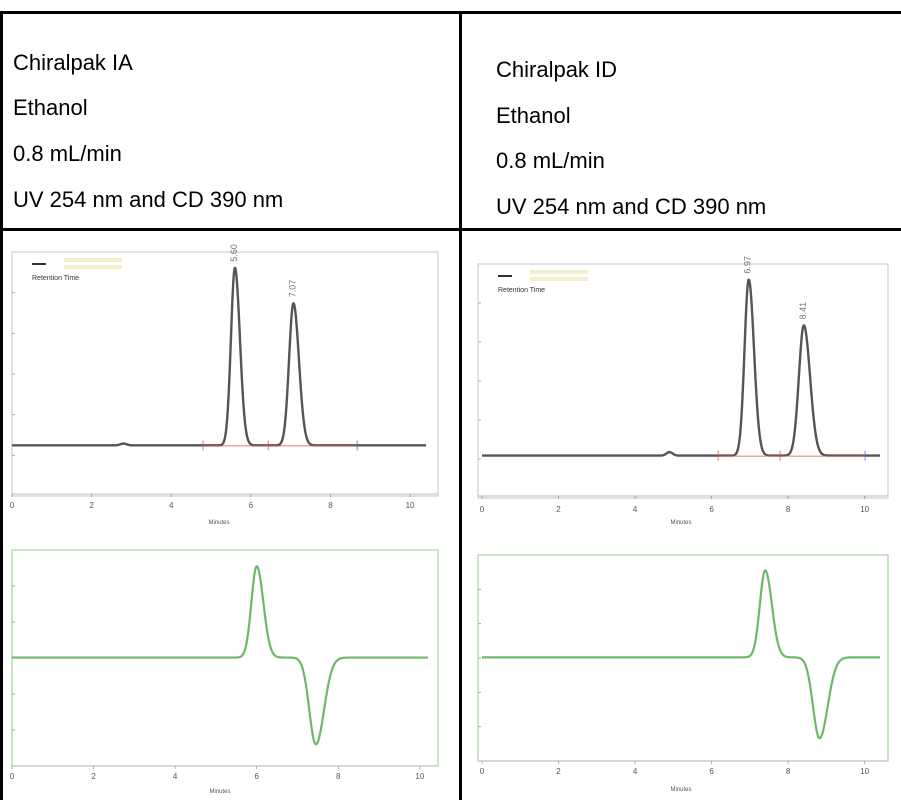 The width and height of the screenshot is (901, 800). I want to click on left-detection: UV 254 nm and CD 390 nm, so click(148, 199).